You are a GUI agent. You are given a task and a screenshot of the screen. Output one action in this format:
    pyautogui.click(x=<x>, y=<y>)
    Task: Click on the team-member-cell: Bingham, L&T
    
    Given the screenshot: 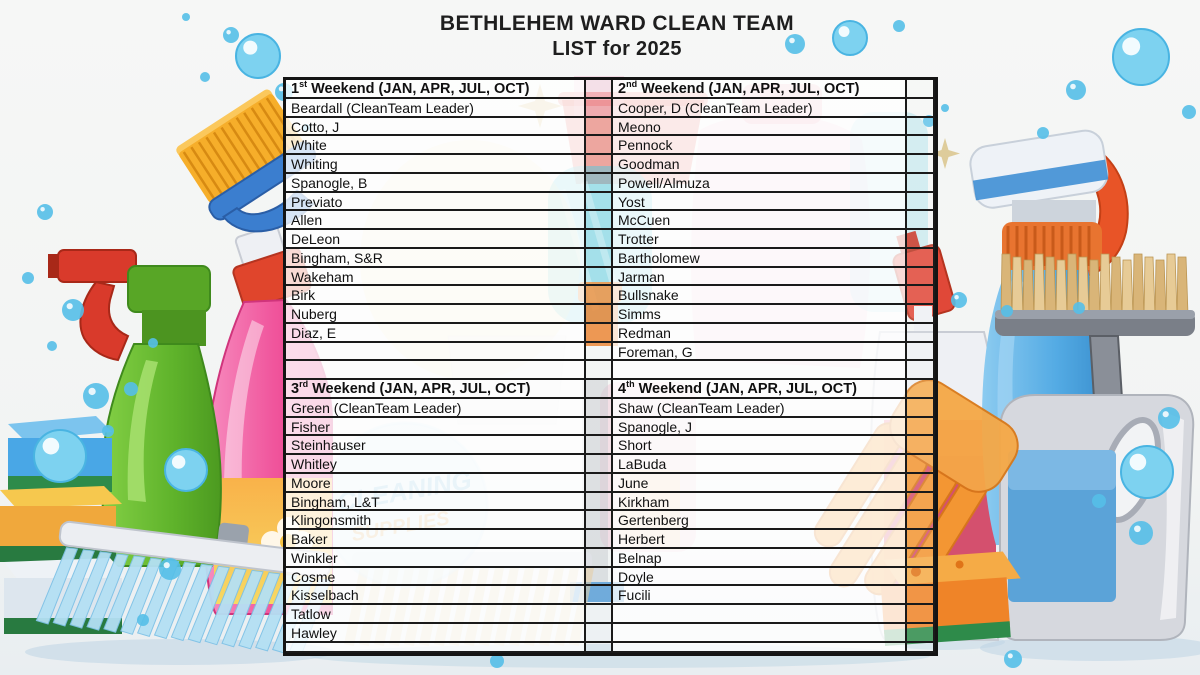 What is the action you would take?
    pyautogui.click(x=436, y=502)
    